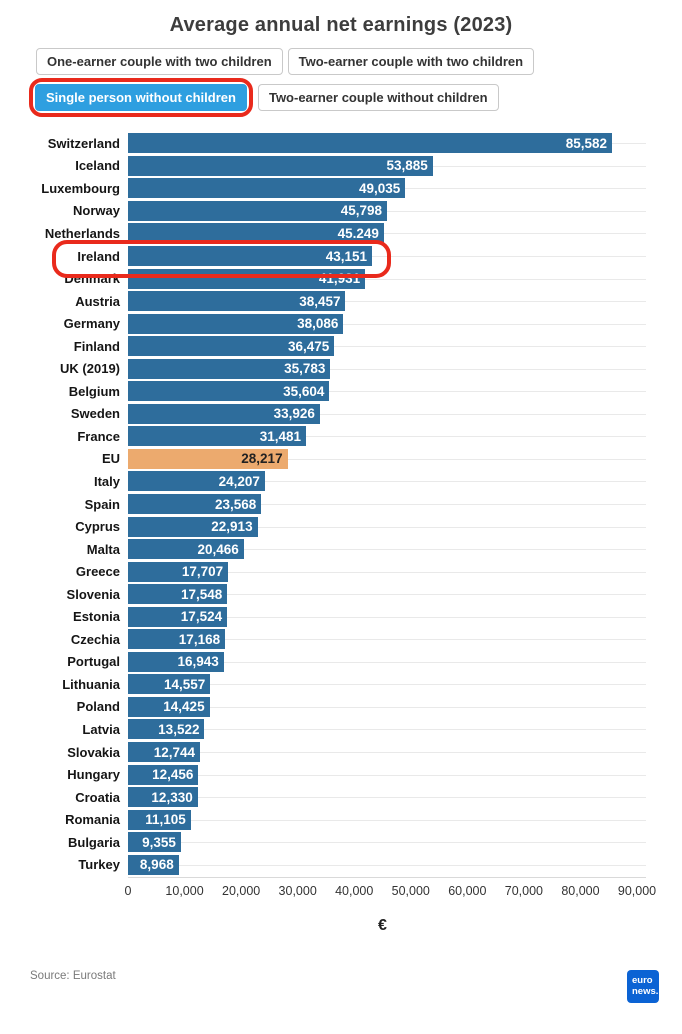 The width and height of the screenshot is (682, 1034). I want to click on bar-value-label: 35,604, so click(304, 391).